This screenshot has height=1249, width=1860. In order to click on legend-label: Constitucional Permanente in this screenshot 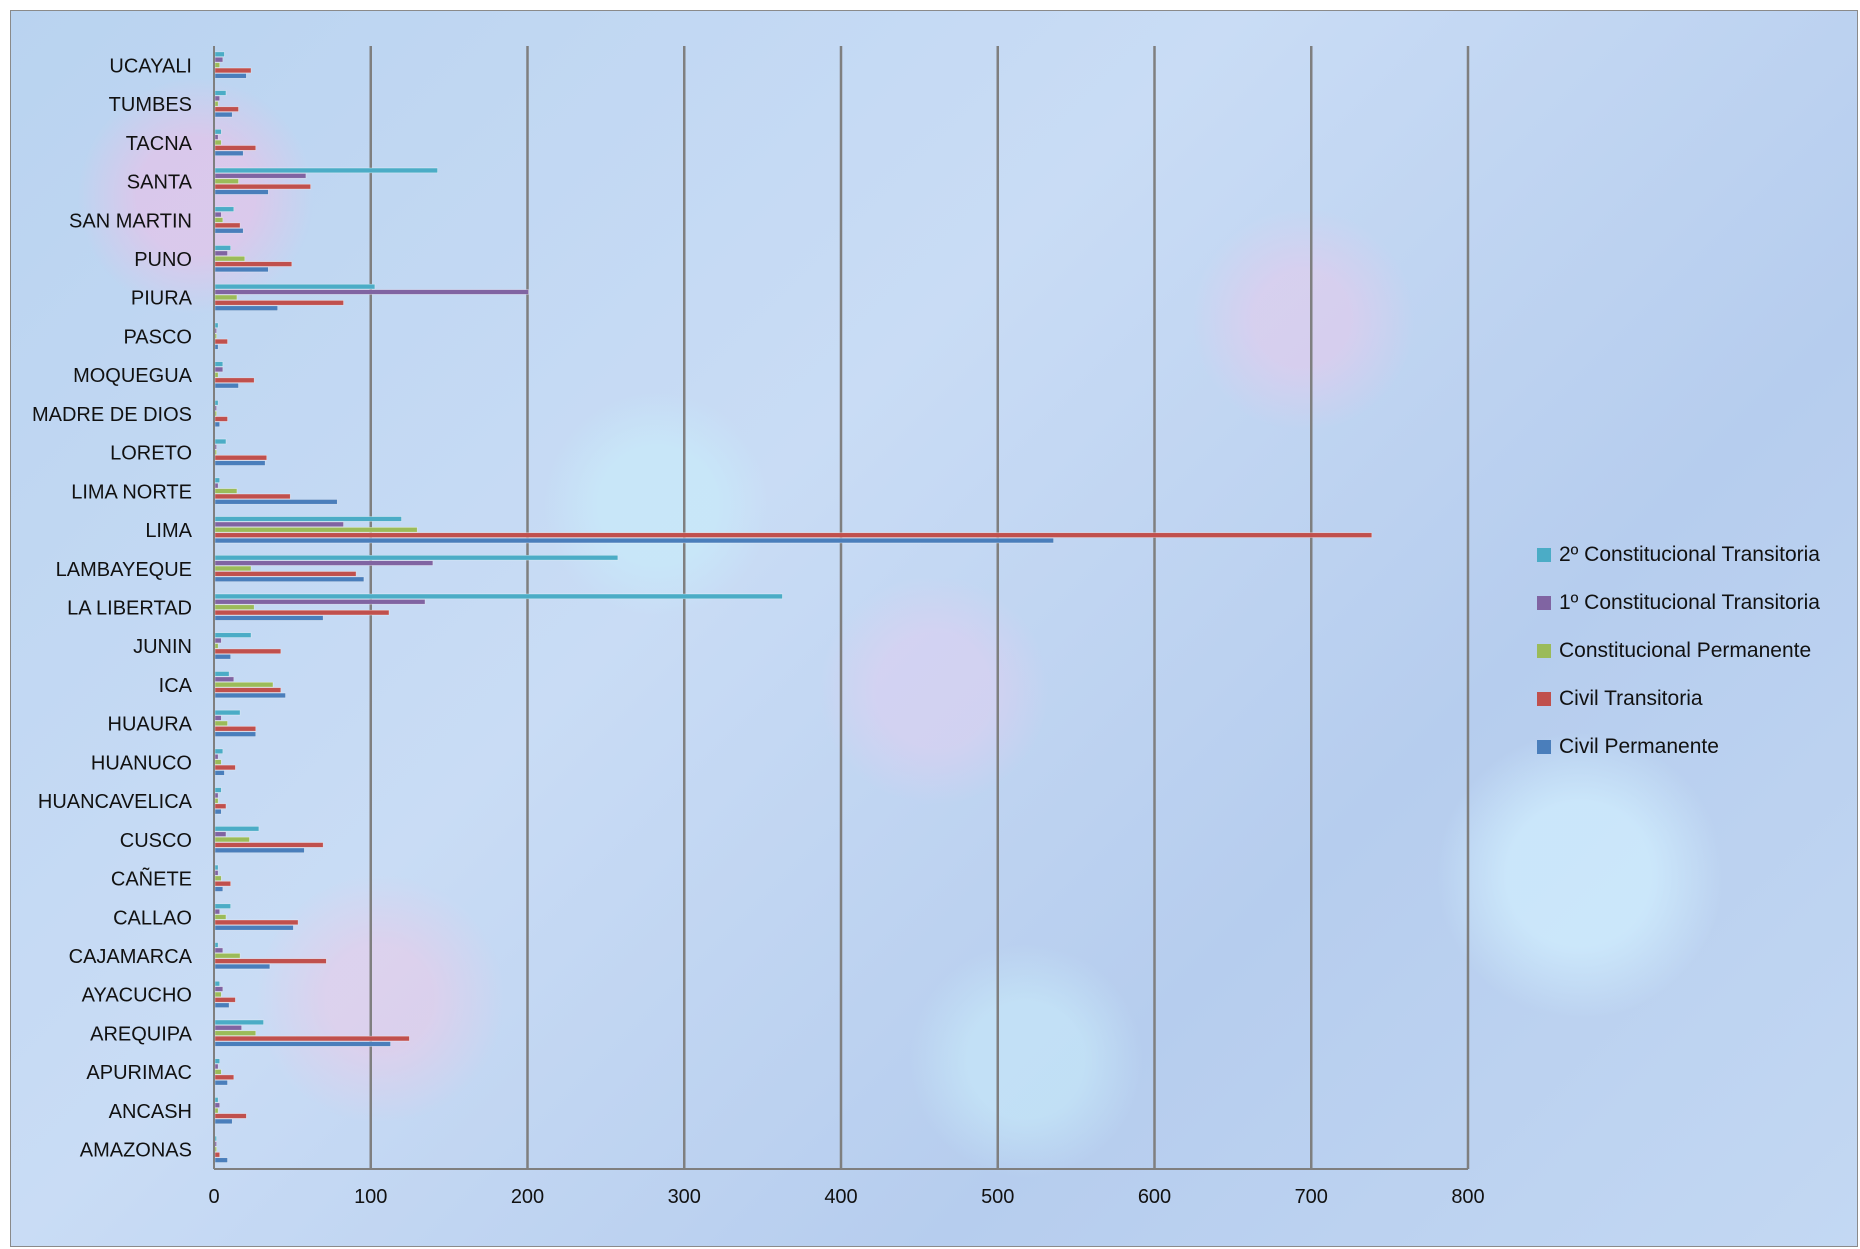, I will do `click(1685, 650)`.